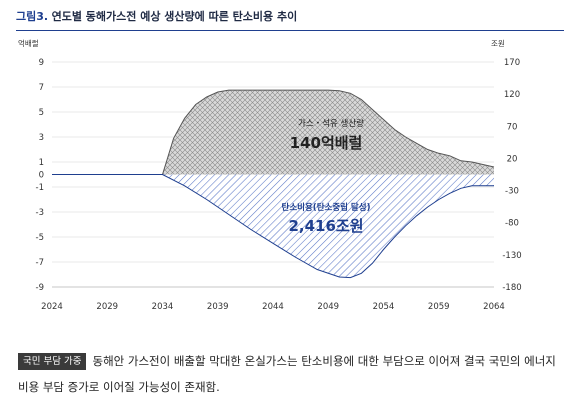 The height and width of the screenshot is (411, 580). What do you see at coordinates (41, 176) in the screenshot?
I see `left-tick-label: 0` at bounding box center [41, 176].